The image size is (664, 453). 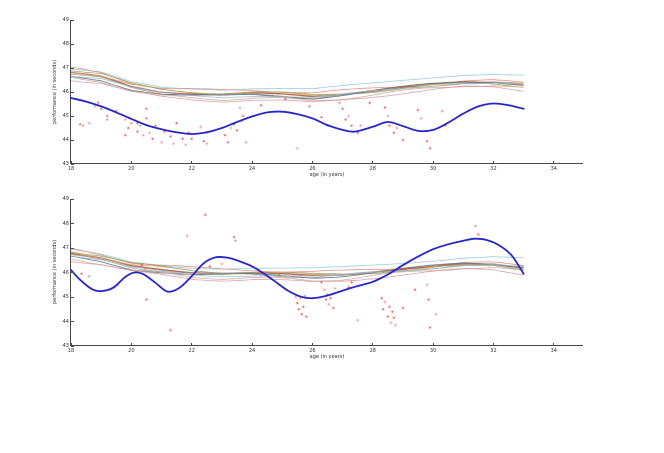 I want to click on y-tick-label: 43, so click(x=65, y=164).